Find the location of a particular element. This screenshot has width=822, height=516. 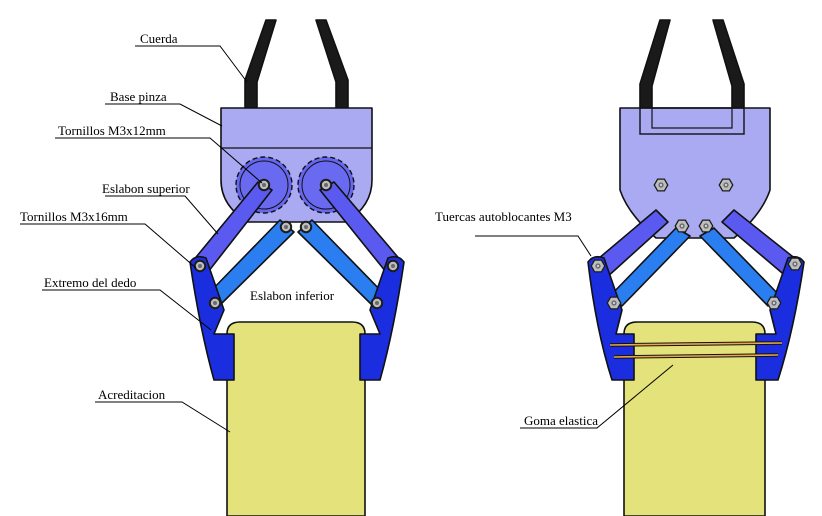

cord-left is located at coordinates (260, 64).